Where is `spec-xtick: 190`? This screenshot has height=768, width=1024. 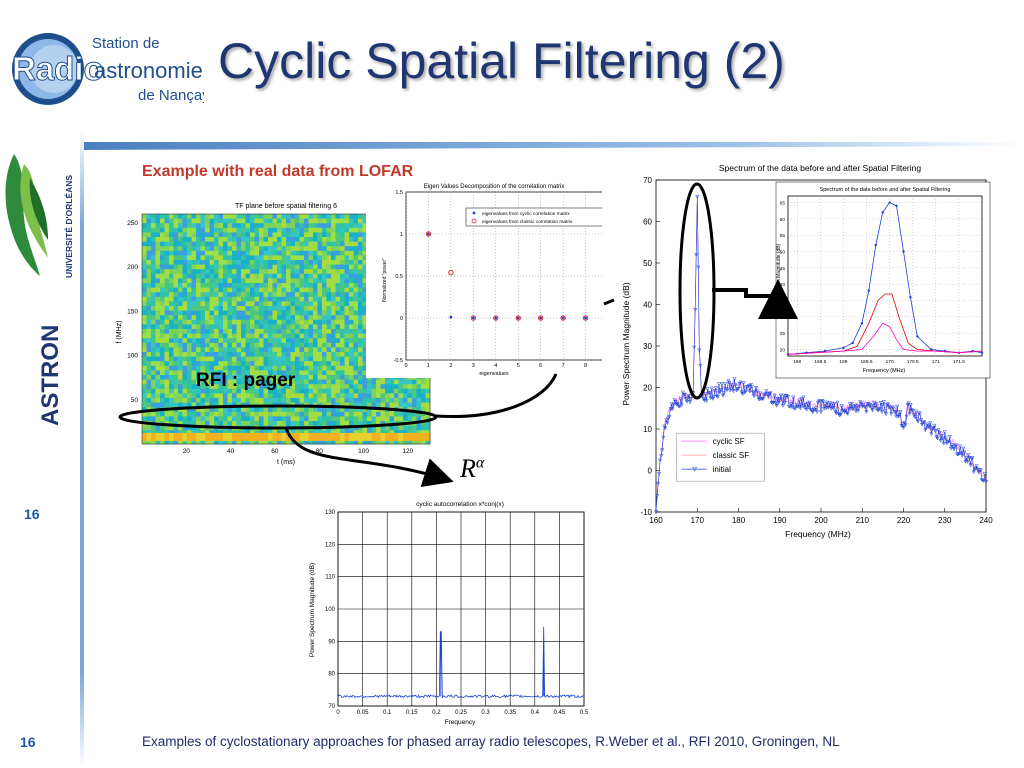 spec-xtick: 190 is located at coordinates (780, 520).